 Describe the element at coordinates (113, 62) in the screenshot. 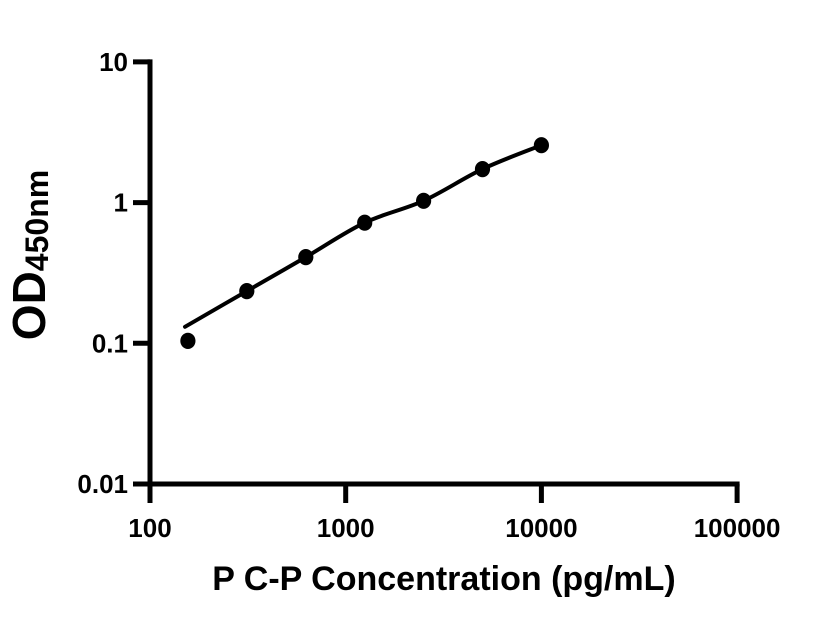

I see `y-tick-label: 10` at that location.